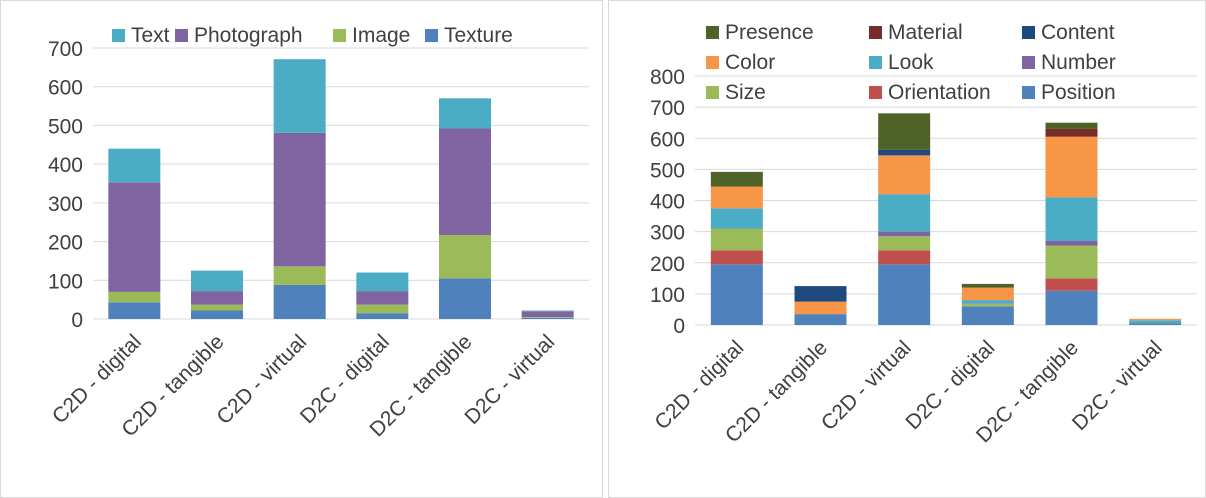 The height and width of the screenshot is (498, 1206). I want to click on right-legend-label-presence: Presence, so click(769, 32).